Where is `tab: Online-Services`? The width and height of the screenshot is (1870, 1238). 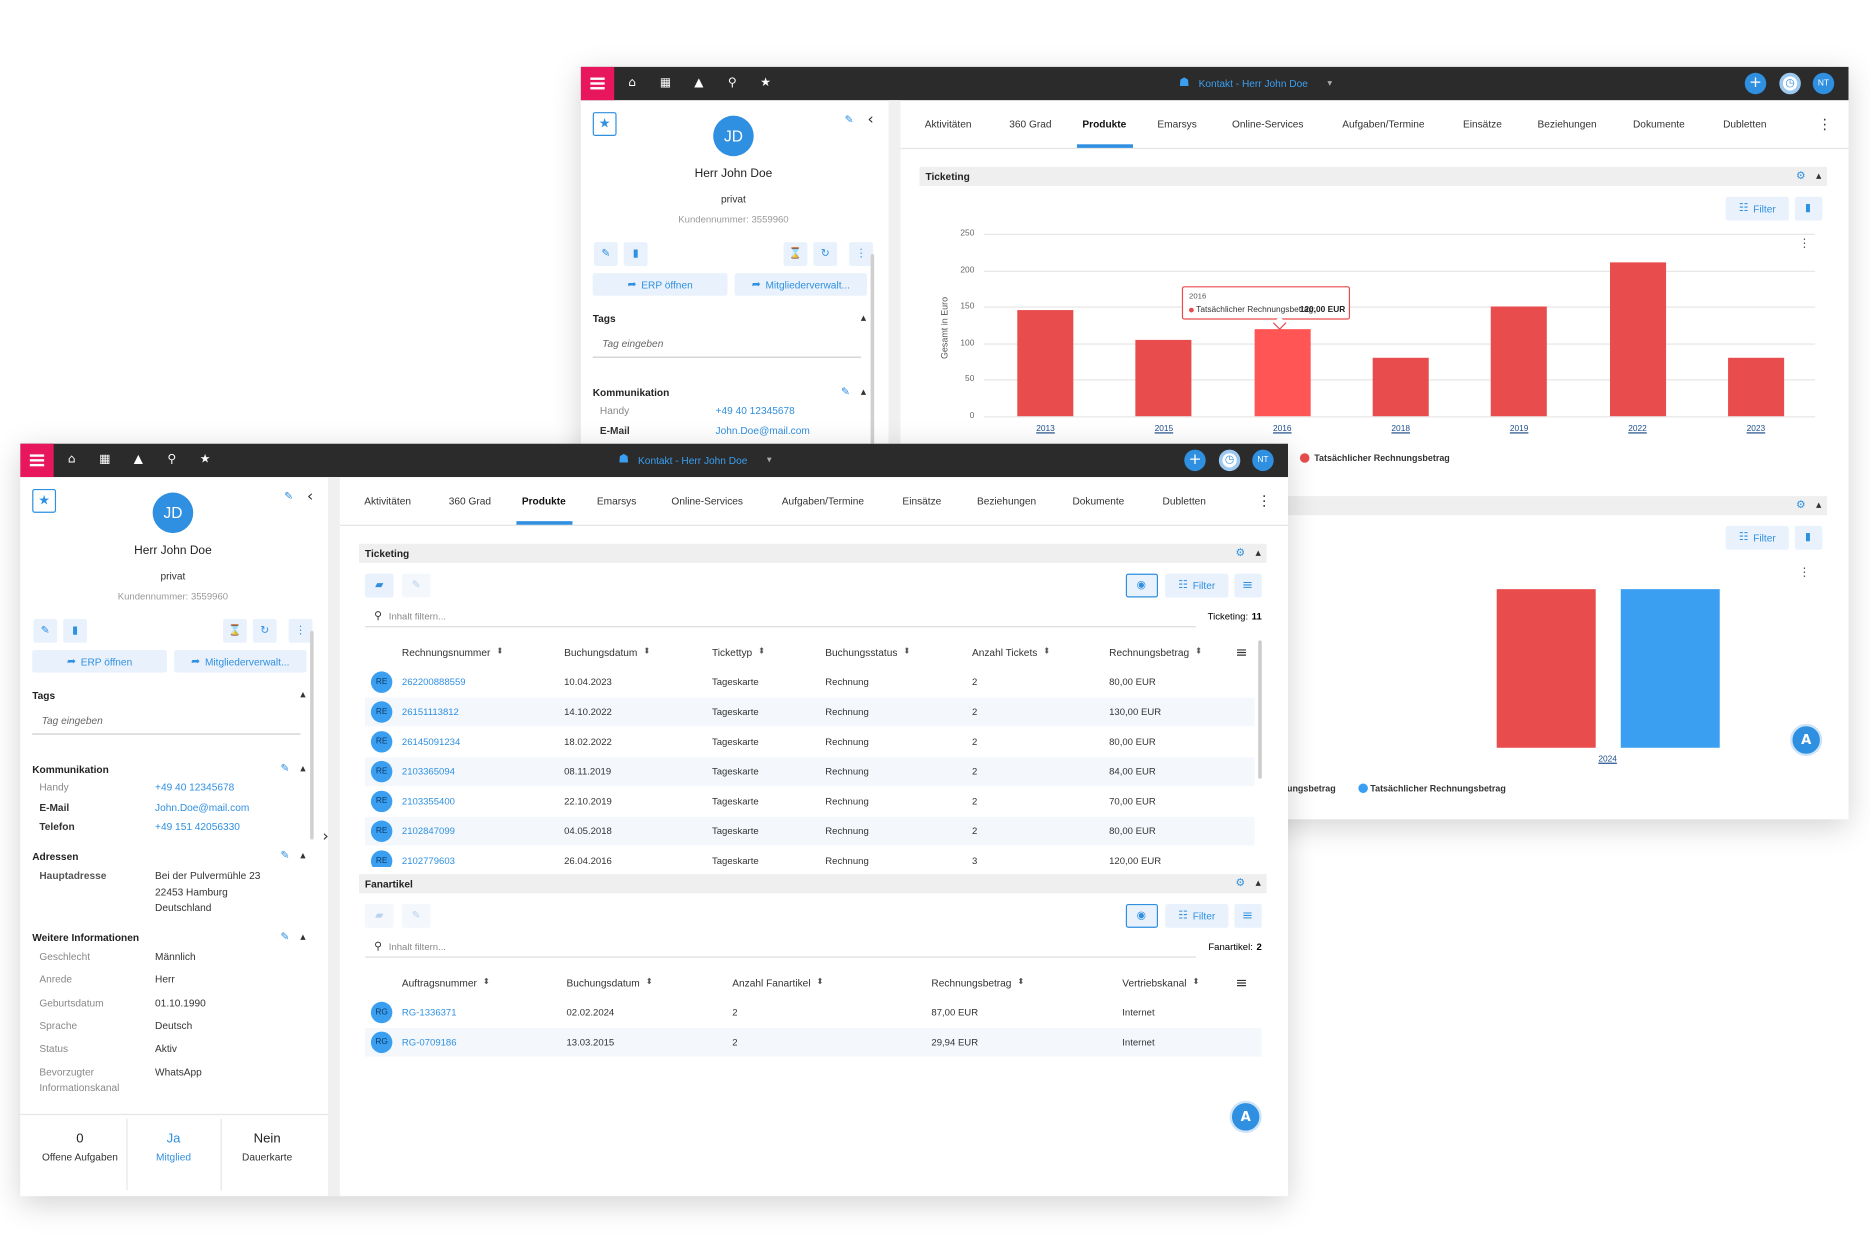 tab: Online-Services is located at coordinates (707, 500).